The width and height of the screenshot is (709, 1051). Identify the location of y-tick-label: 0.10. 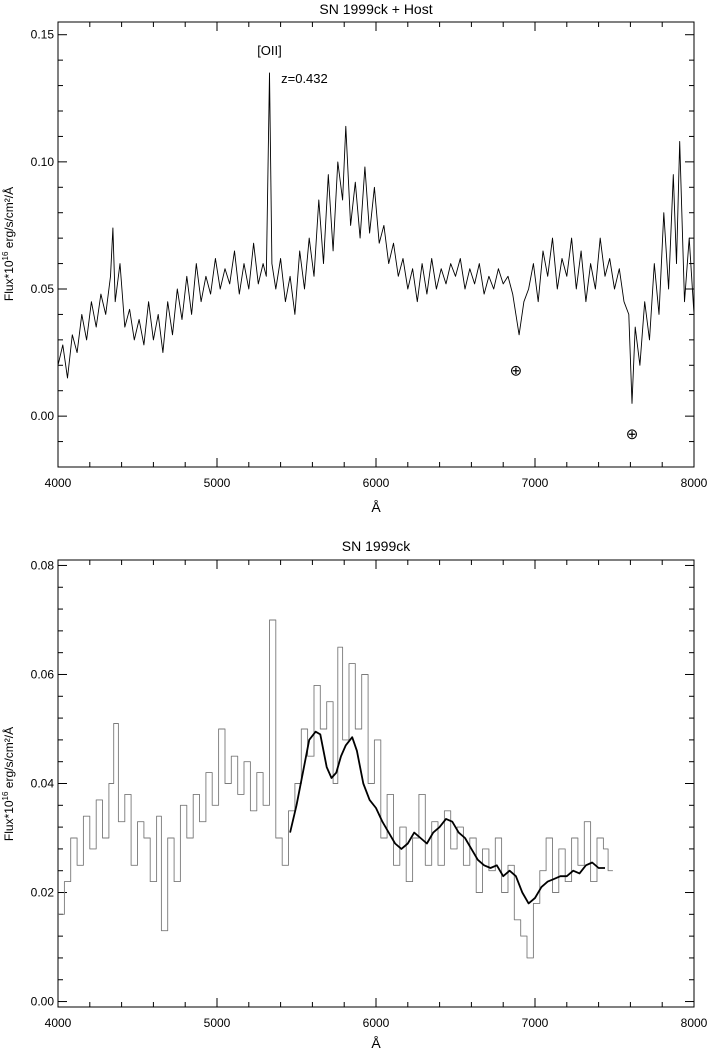
(43, 162).